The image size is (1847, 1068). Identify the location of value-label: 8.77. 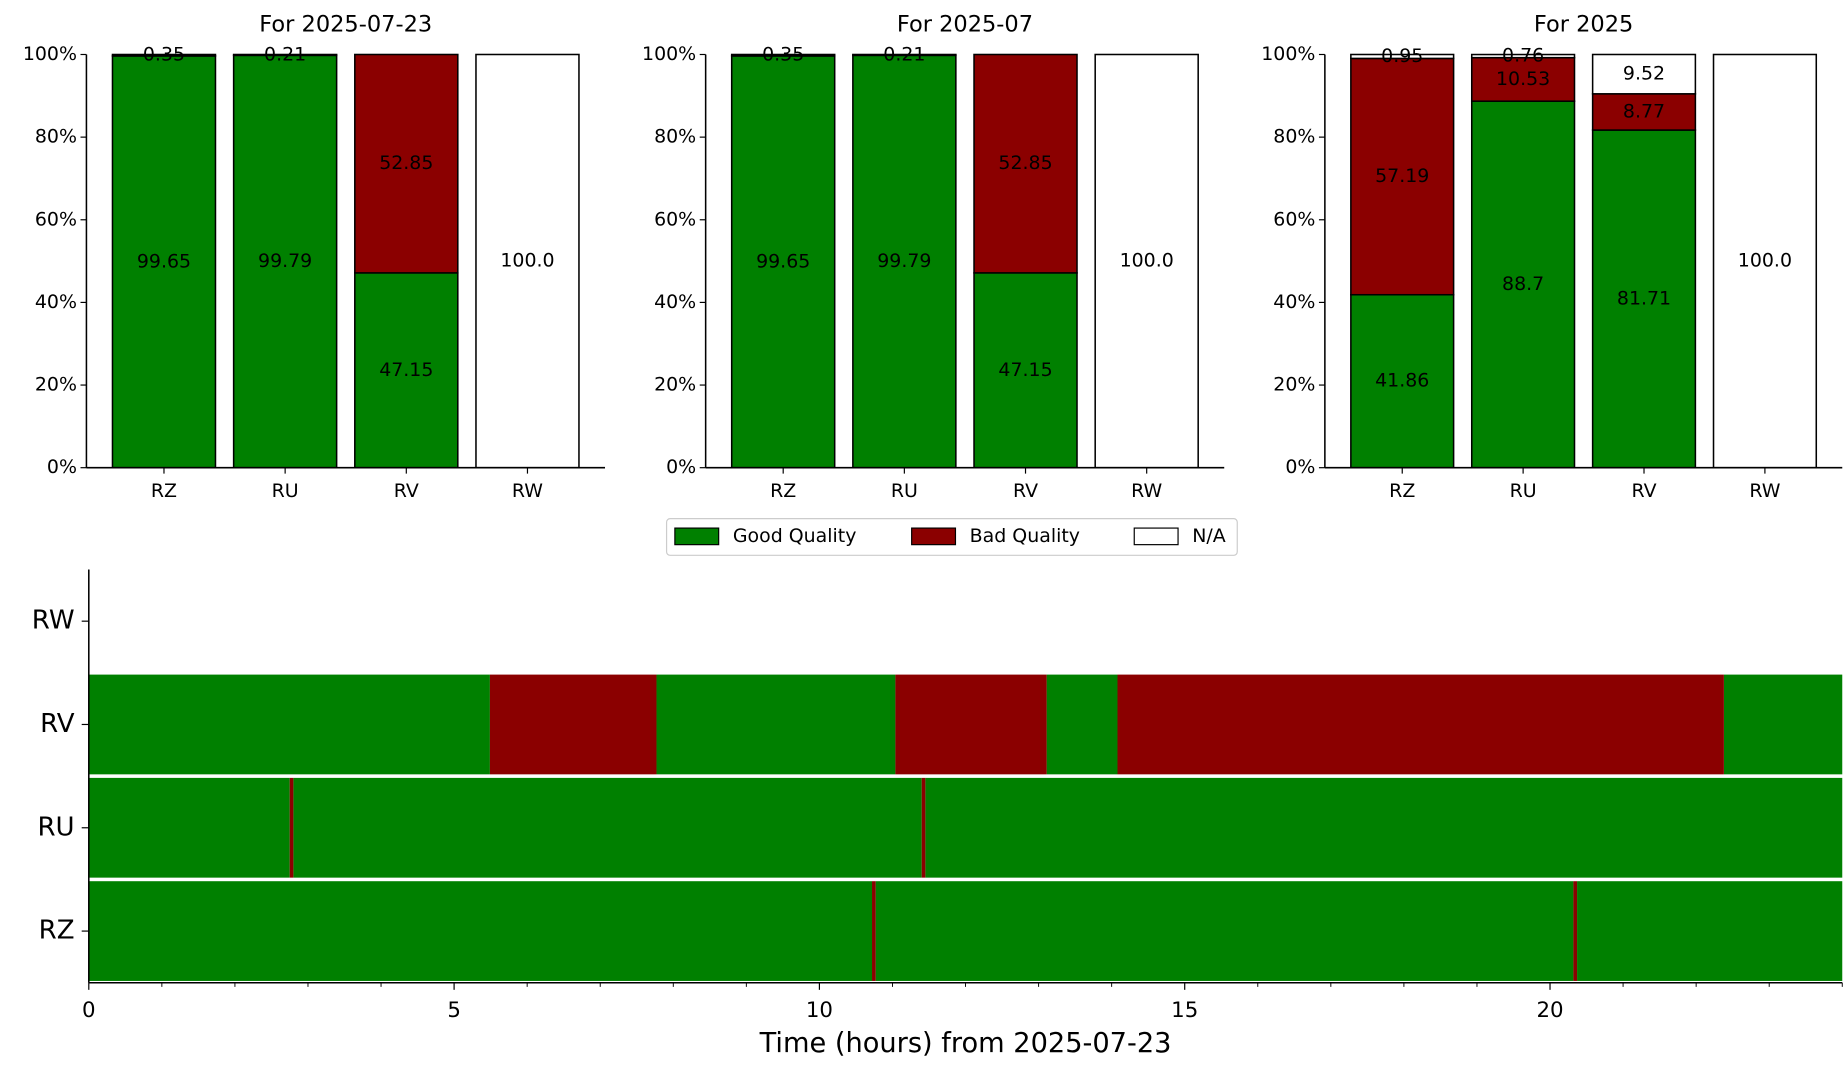
(1644, 111).